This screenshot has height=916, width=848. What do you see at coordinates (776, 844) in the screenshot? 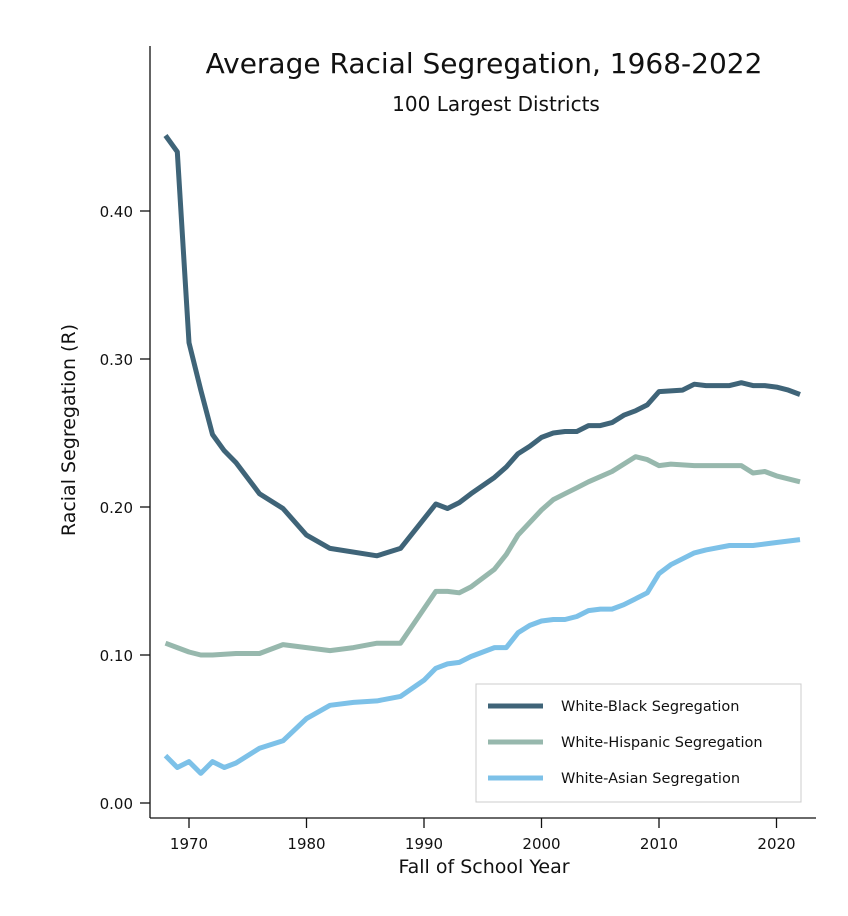
I see `x-tick-label: 2020` at bounding box center [776, 844].